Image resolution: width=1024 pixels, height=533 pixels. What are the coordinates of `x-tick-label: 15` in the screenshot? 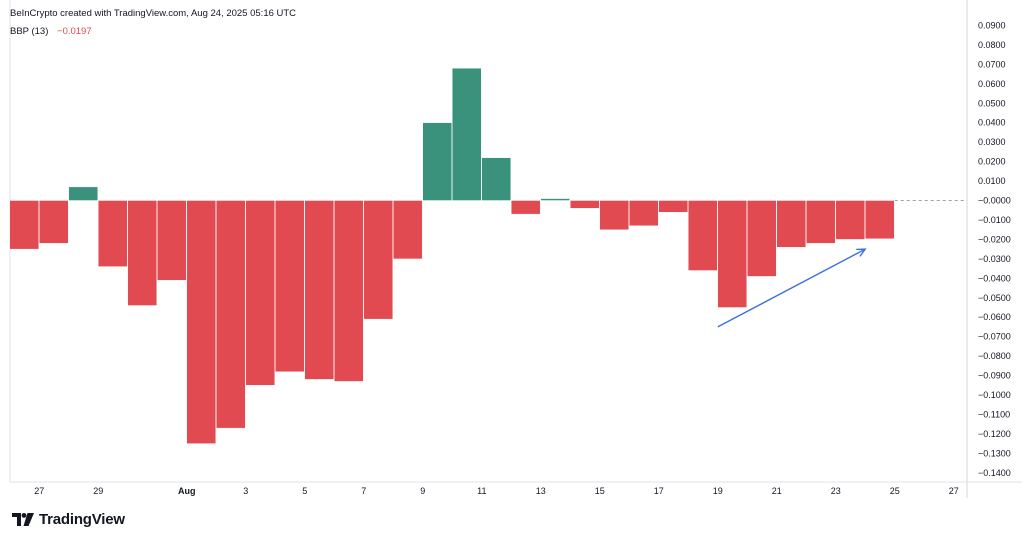 It's located at (600, 491).